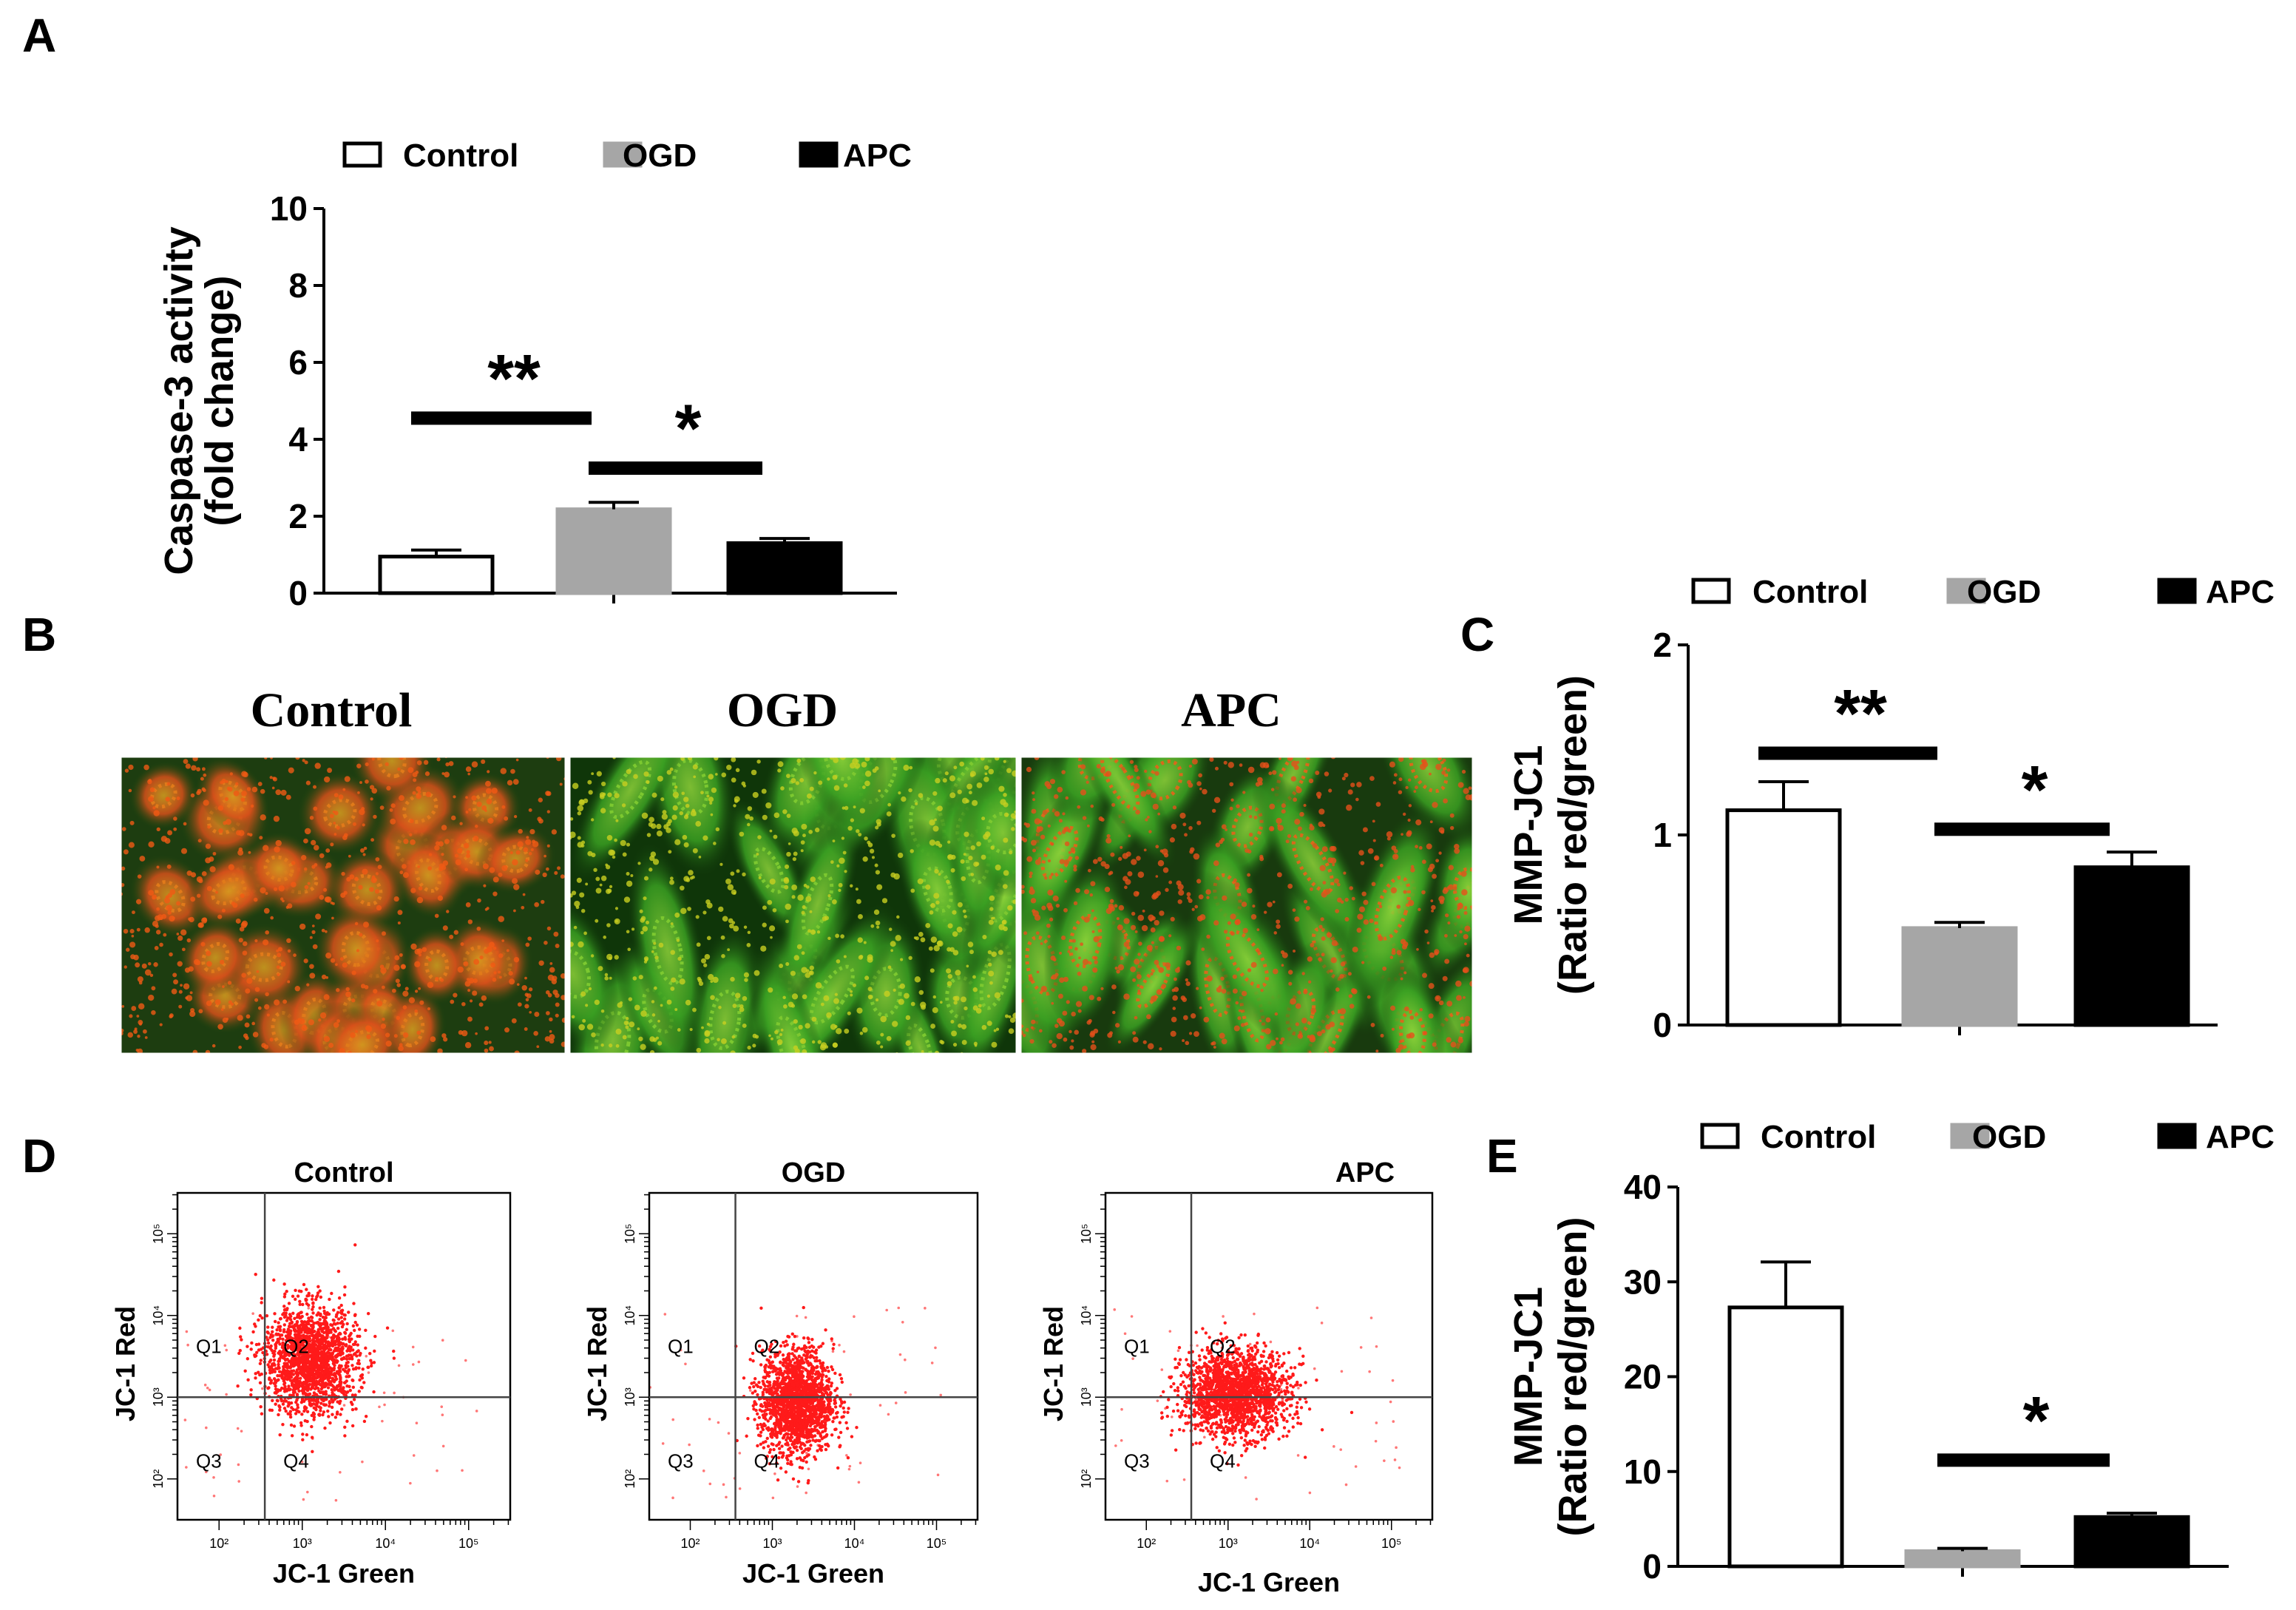  What do you see at coordinates (1662, 835) in the screenshot?
I see `y-tick-label-c: 1` at bounding box center [1662, 835].